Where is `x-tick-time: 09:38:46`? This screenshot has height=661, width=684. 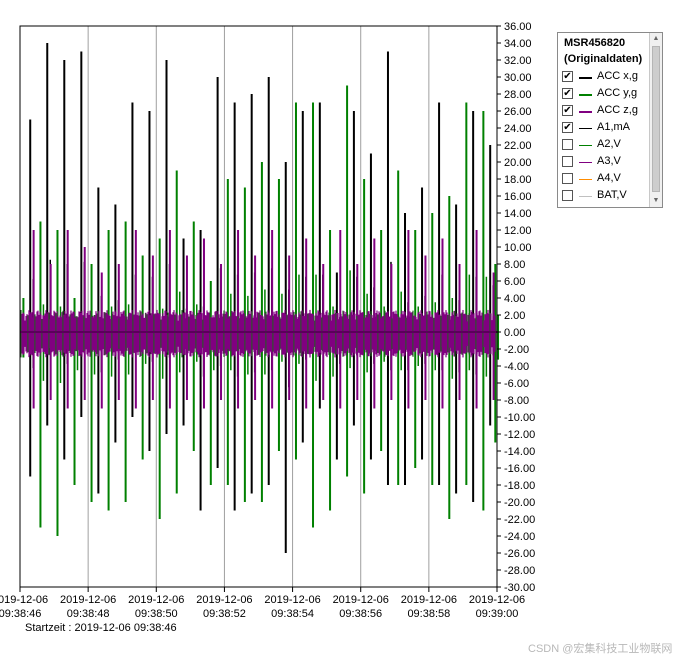
x-tick-time: 09:38:46 is located at coordinates (20, 614).